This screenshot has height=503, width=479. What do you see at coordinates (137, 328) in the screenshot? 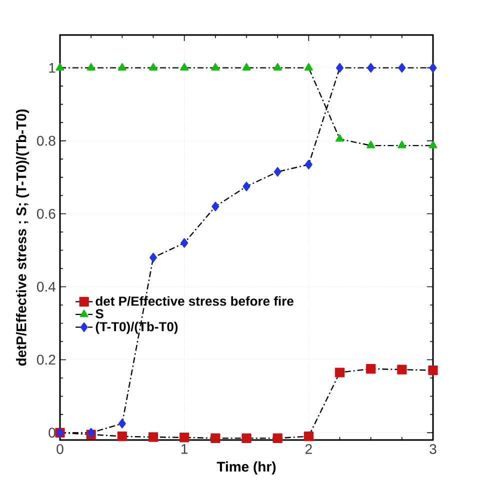
I see `legend-label: (T-T0)/(Tb-T0)` at bounding box center [137, 328].